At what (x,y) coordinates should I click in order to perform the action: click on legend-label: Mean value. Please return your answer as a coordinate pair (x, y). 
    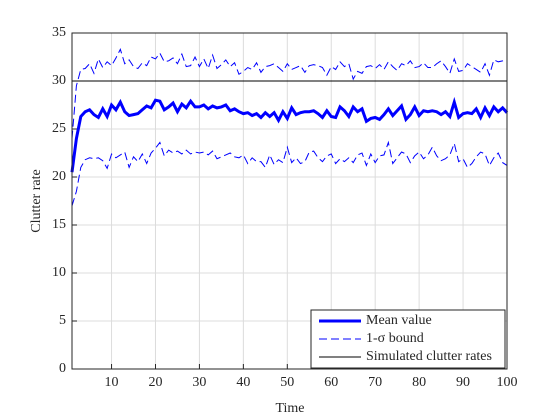
    Looking at the image, I should click on (399, 320).